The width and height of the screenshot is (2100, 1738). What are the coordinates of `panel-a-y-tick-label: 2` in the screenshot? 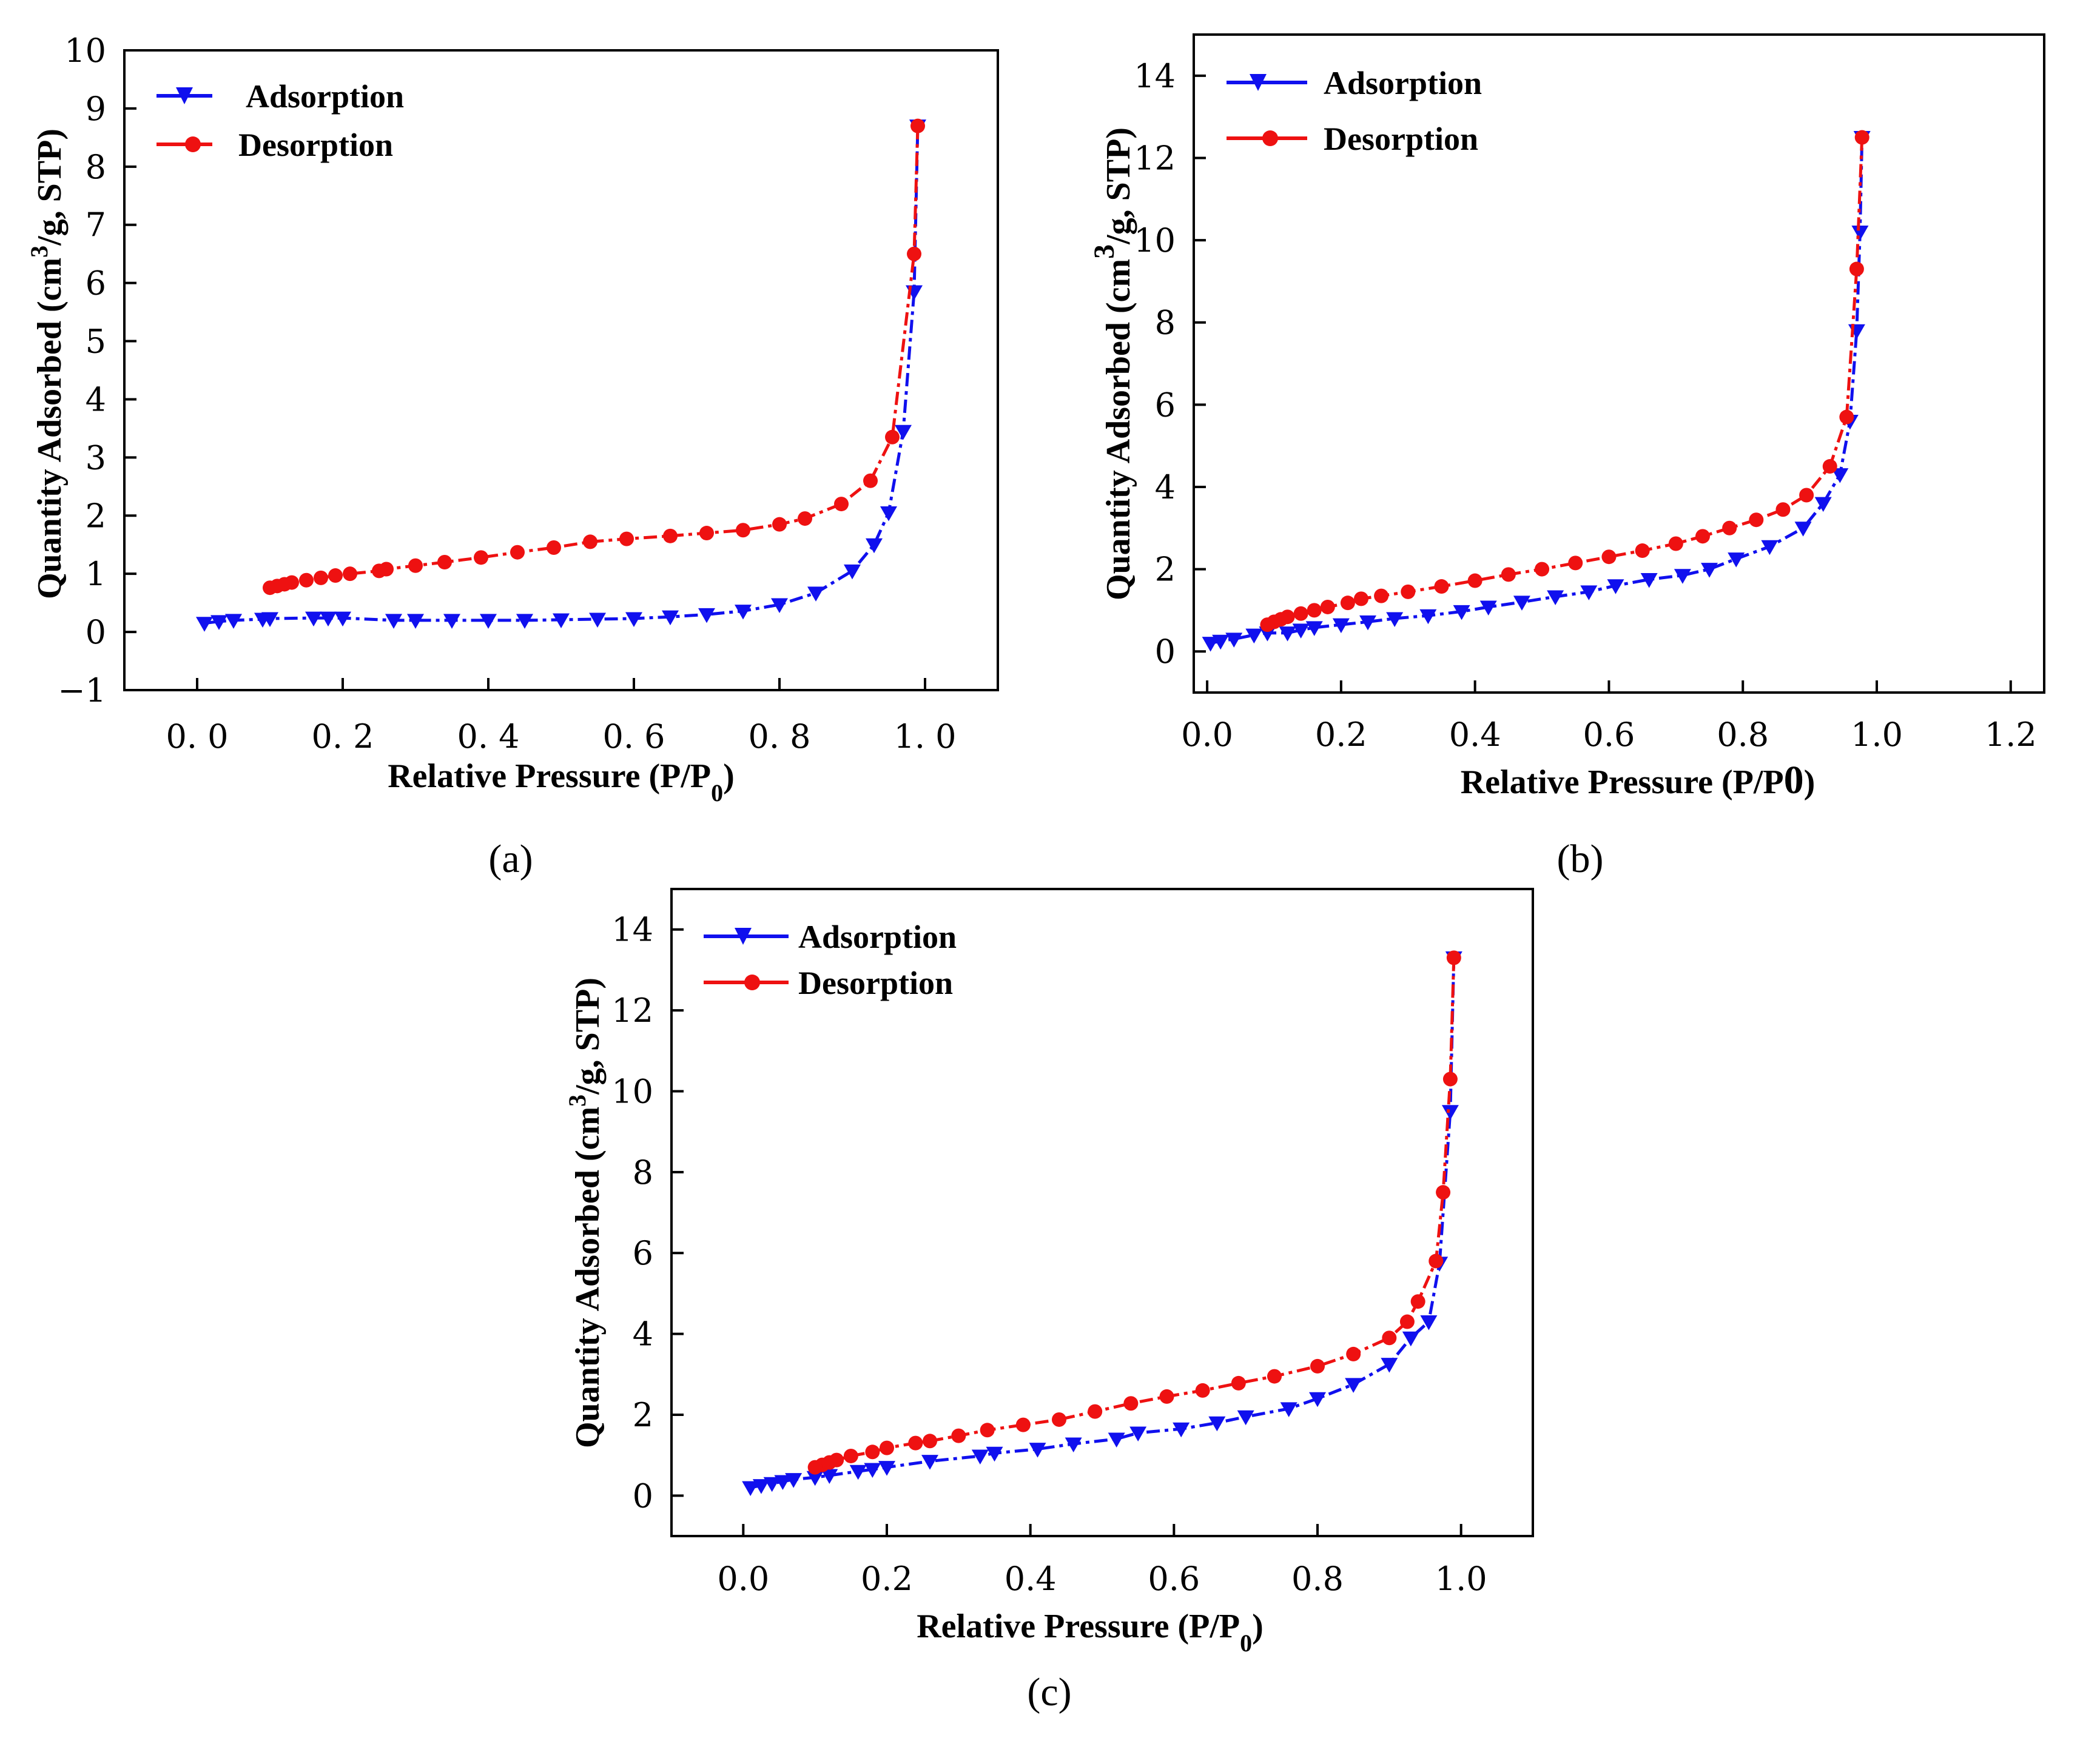 It's located at (96, 516).